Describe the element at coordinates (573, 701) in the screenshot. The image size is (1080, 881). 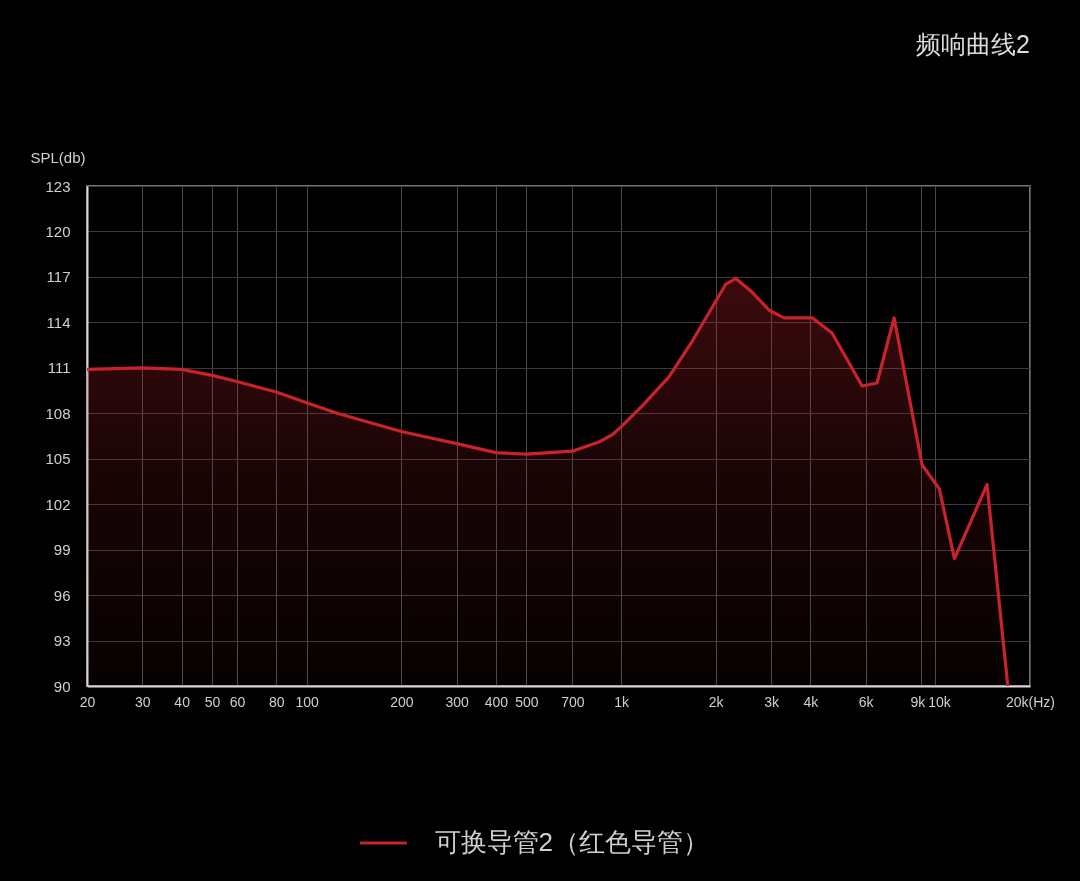
I see `x-tick-label: 700` at that location.